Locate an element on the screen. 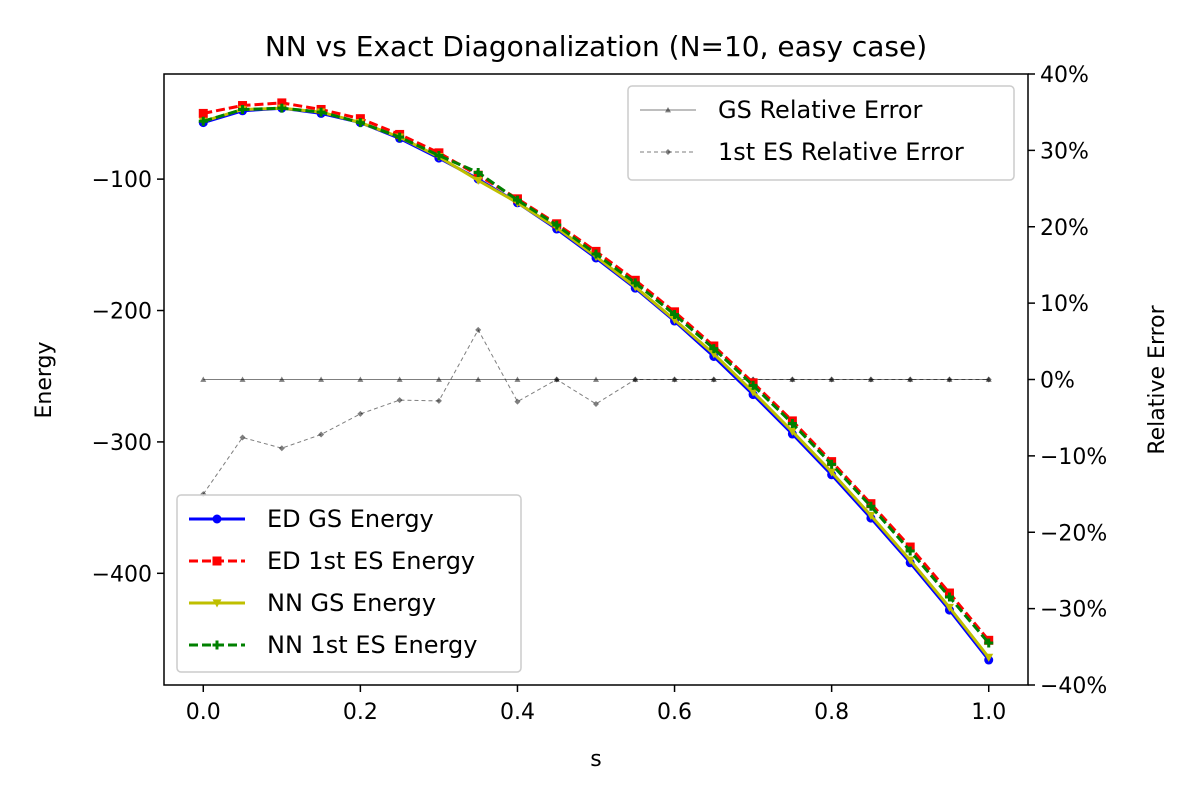 The height and width of the screenshot is (800, 1200). legend-label: ED 1st ES Energy is located at coordinates (371, 561).